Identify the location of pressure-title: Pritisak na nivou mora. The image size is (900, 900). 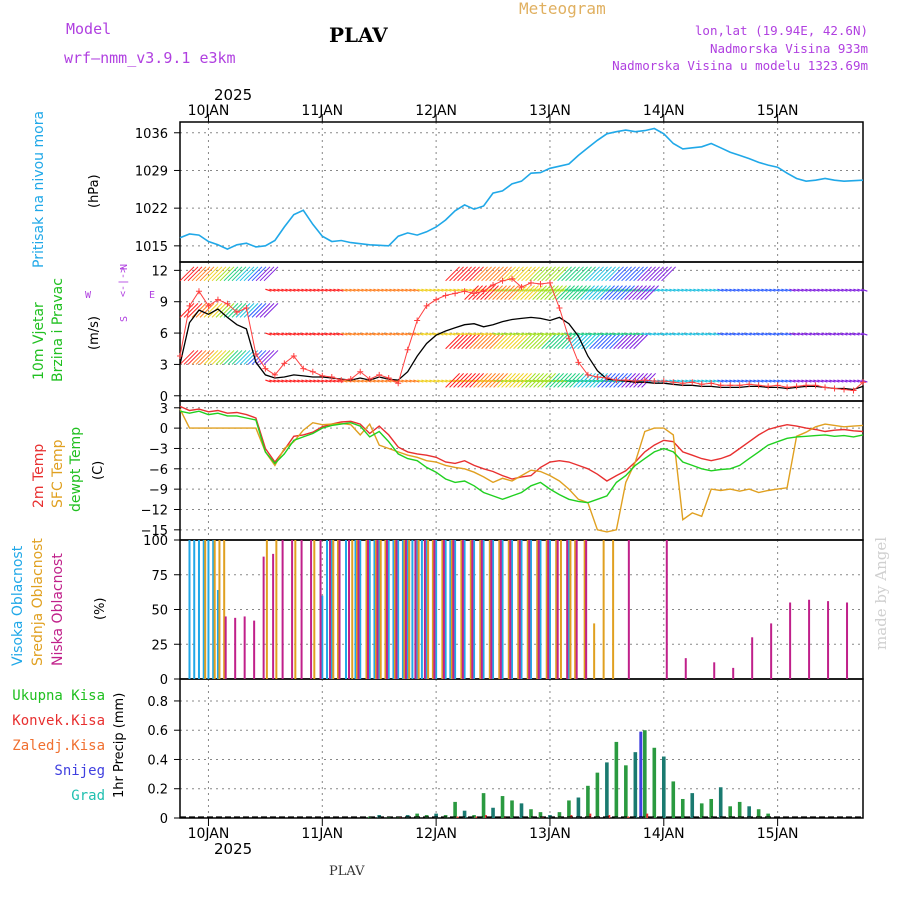
(39, 189).